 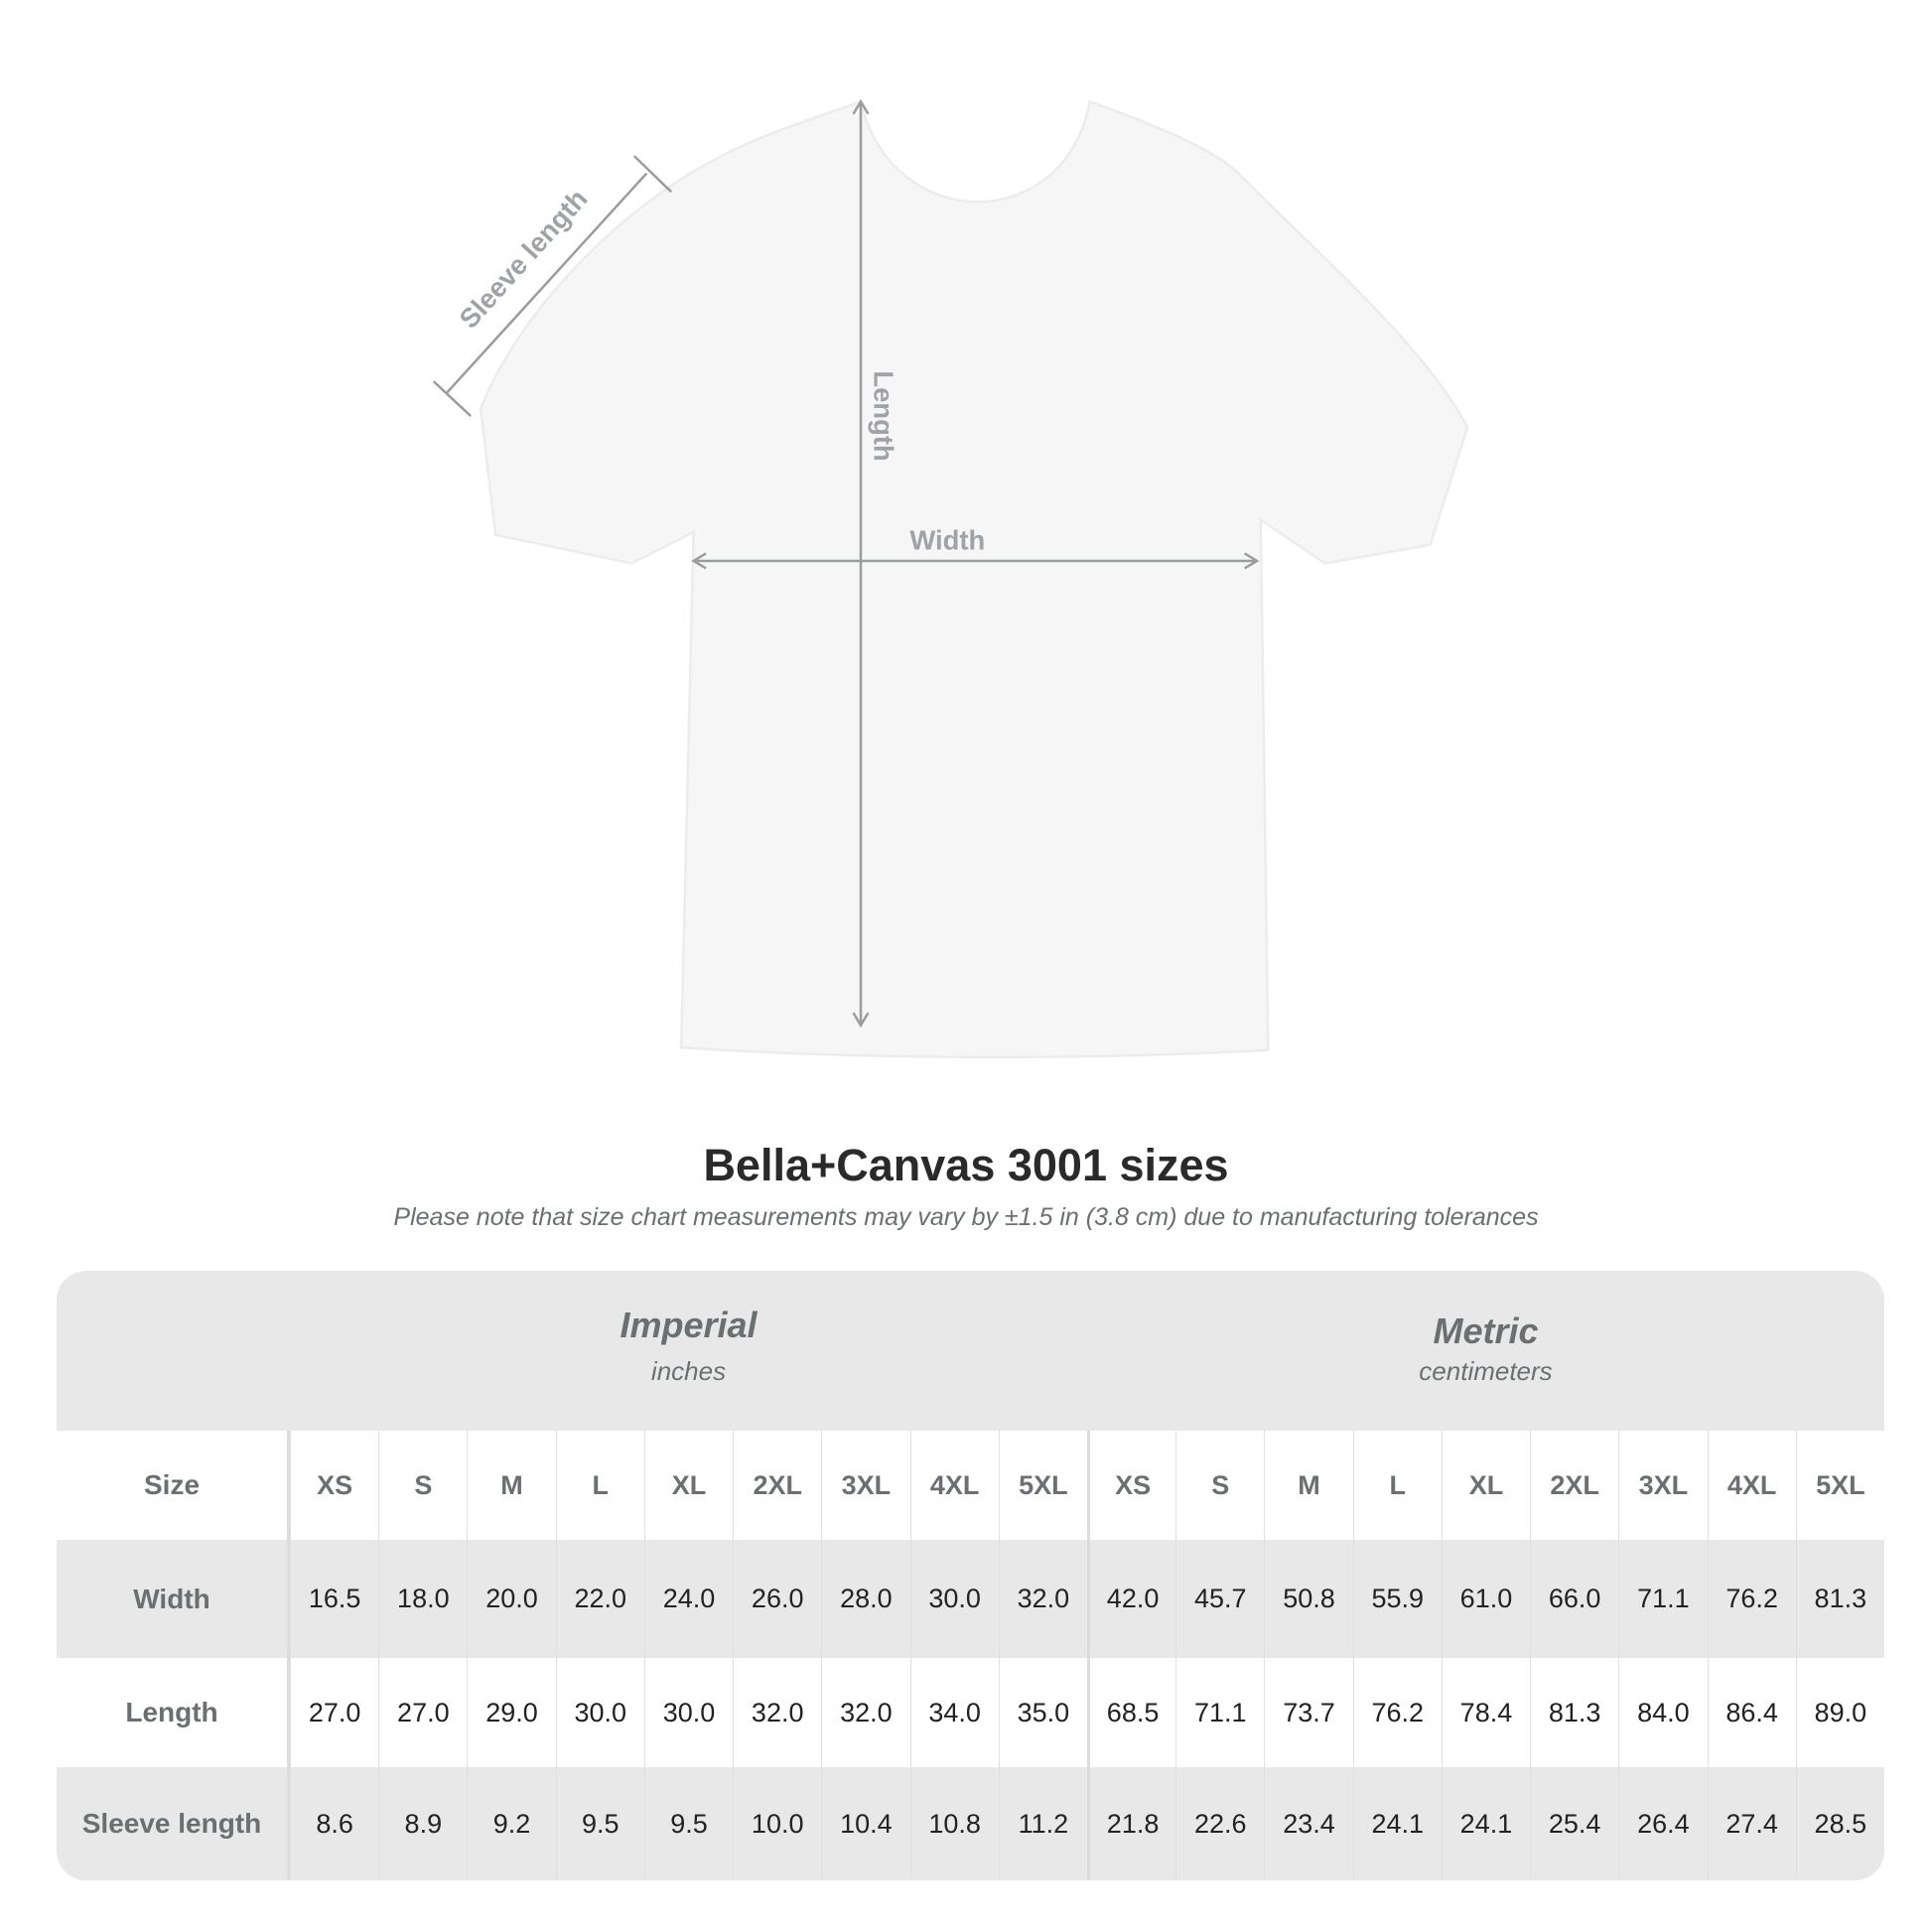 I want to click on metric-value: 55.9, so click(x=1397, y=1599).